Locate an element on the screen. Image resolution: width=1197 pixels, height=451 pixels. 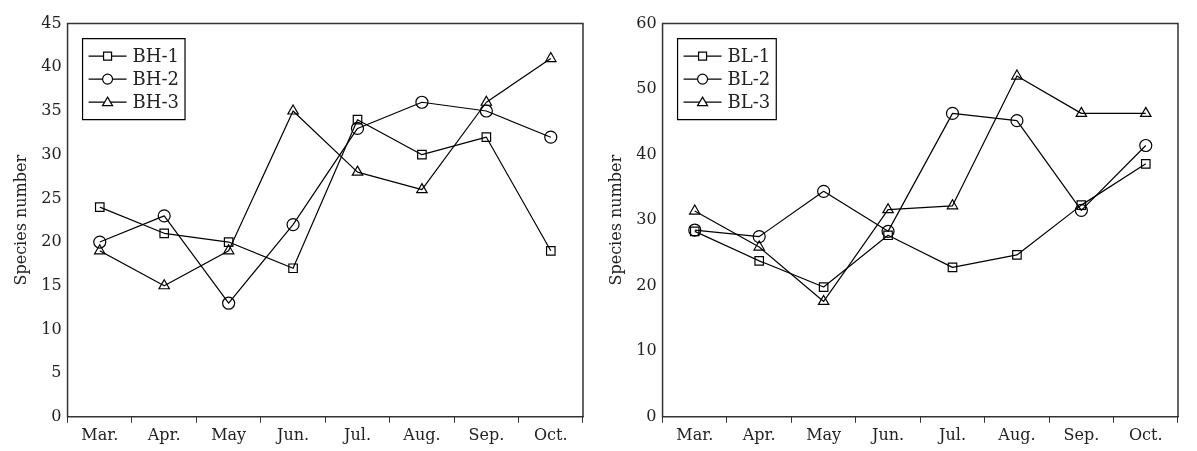
y-tick-label: 60 is located at coordinates (646, 22).